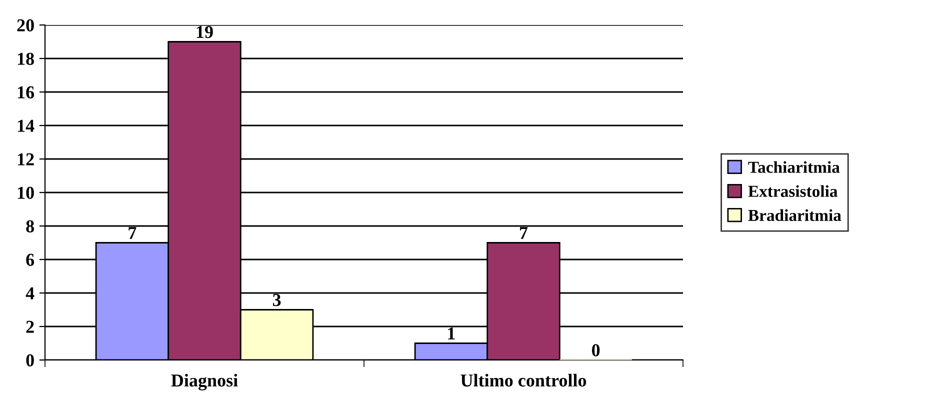  Describe the element at coordinates (26, 192) in the screenshot. I see `y-tick-label: 10` at that location.